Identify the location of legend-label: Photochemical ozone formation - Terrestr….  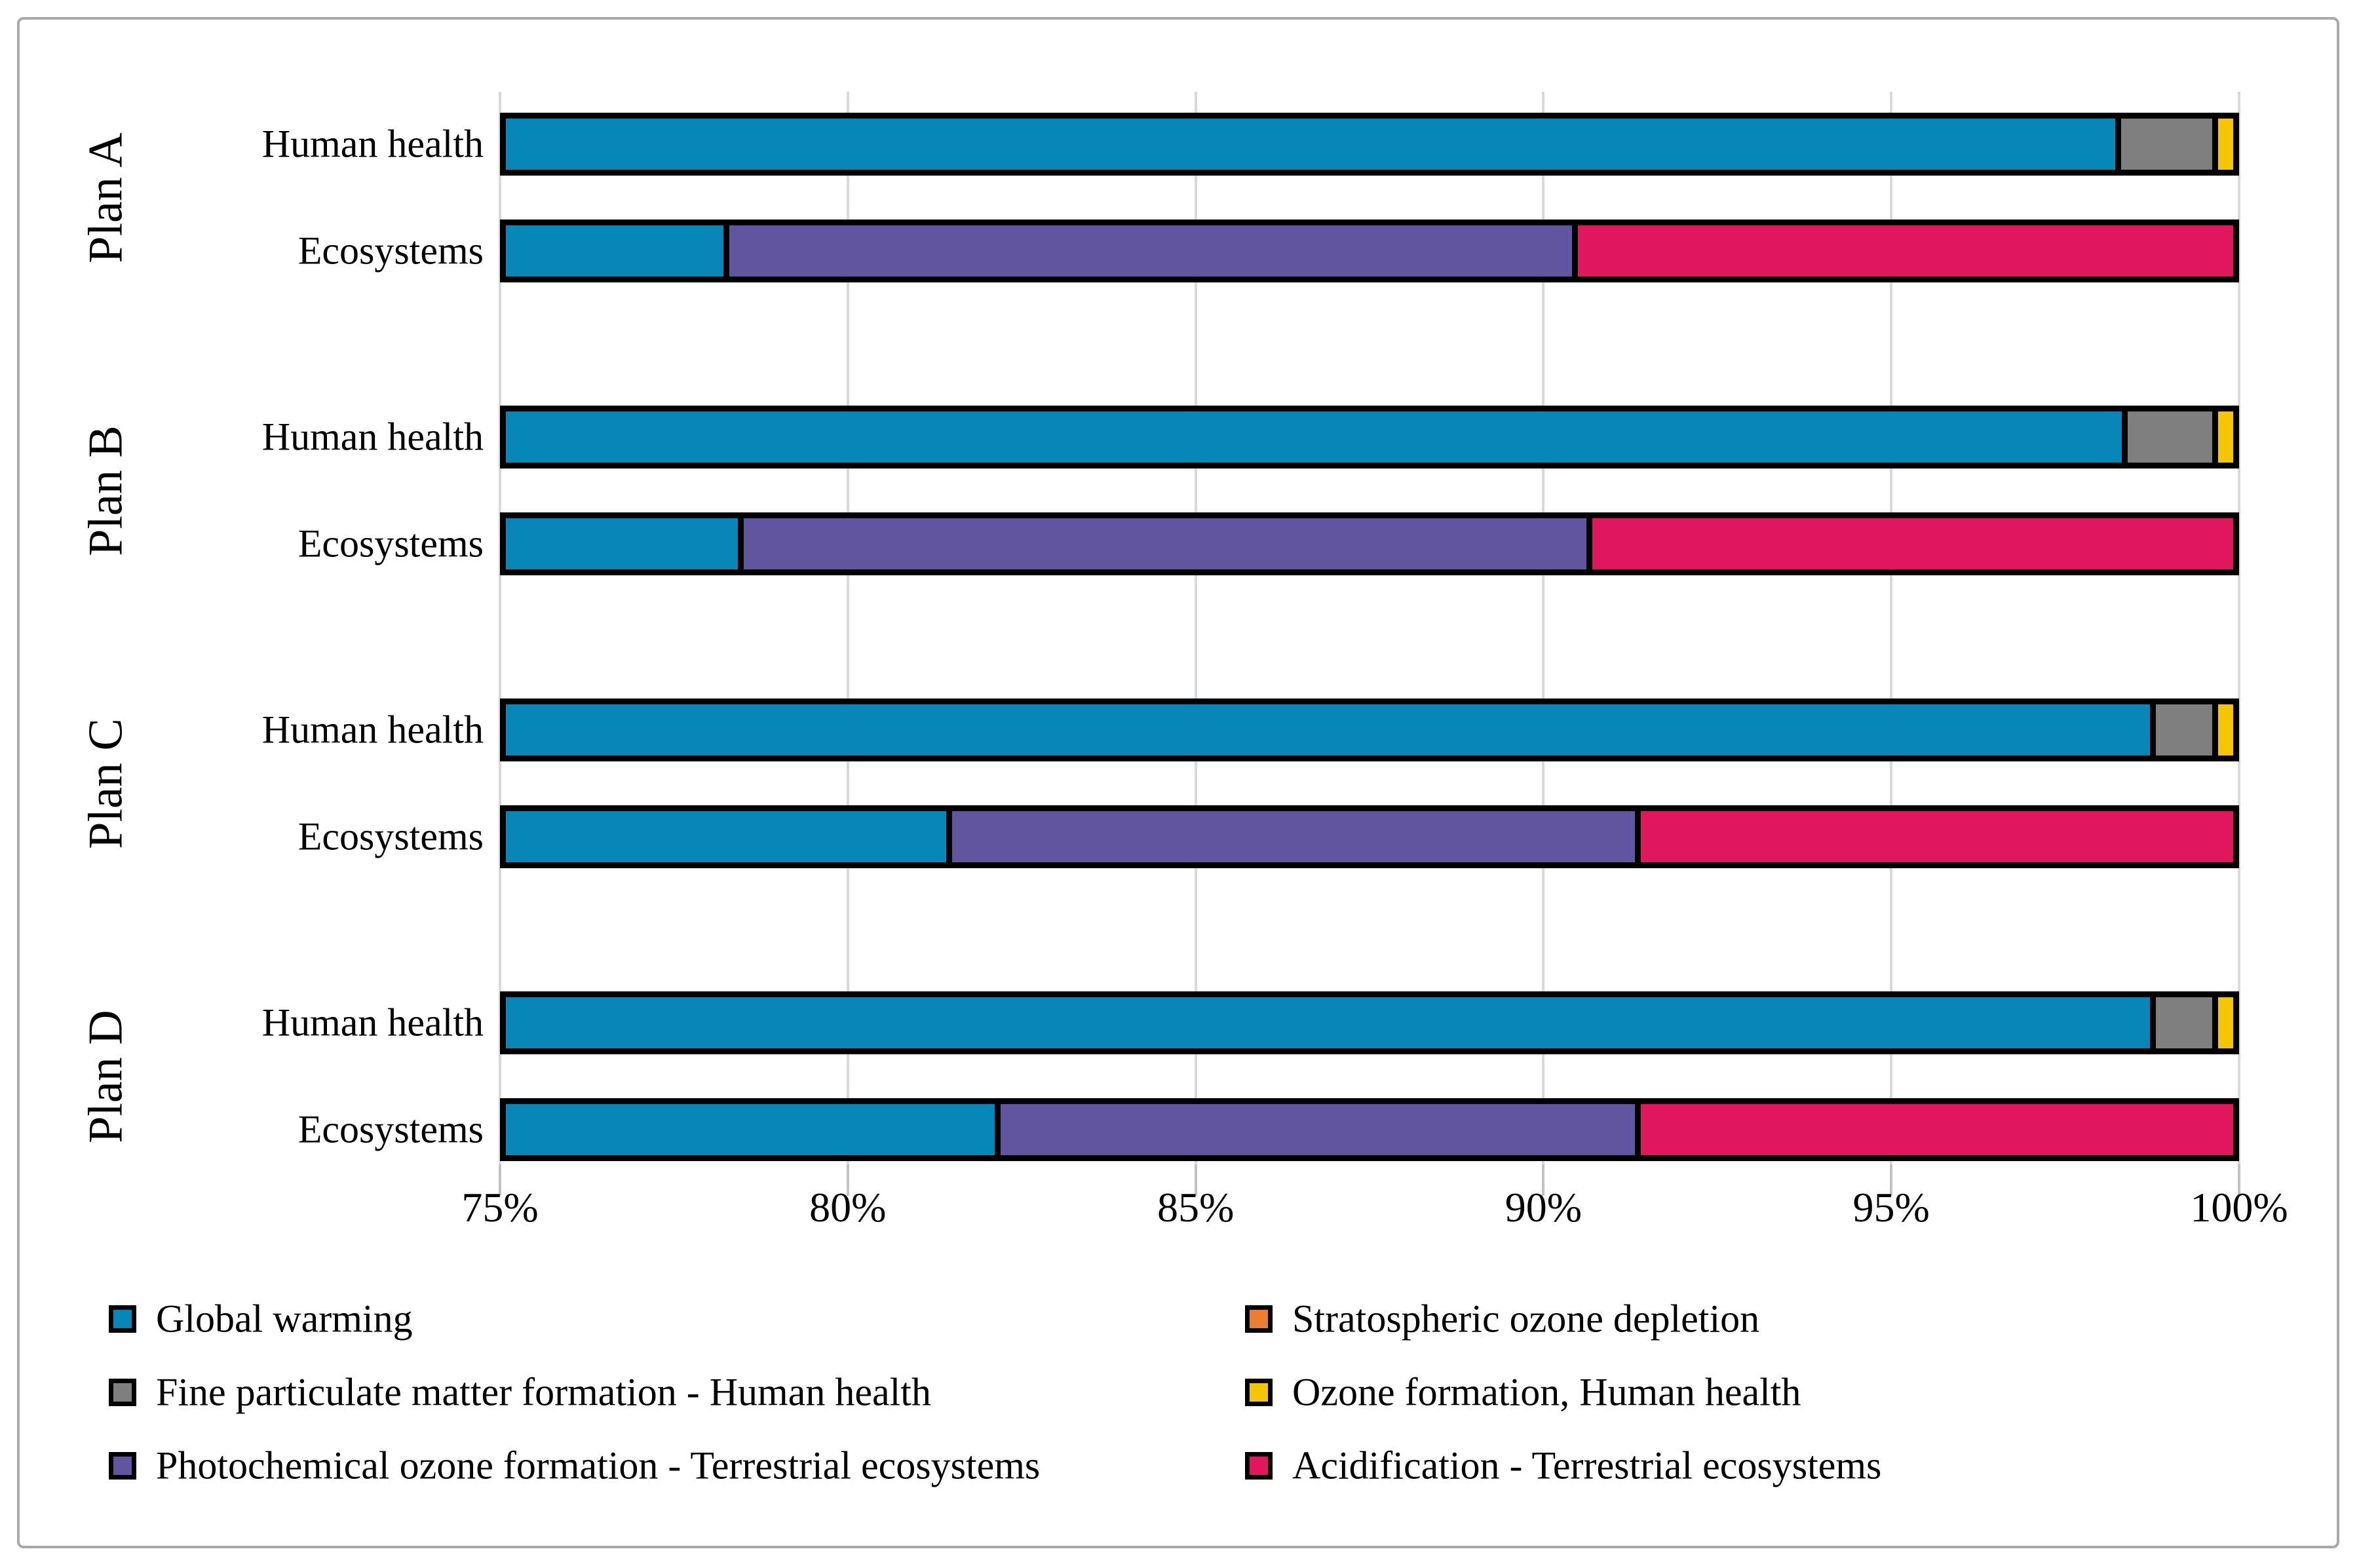
(598, 1466).